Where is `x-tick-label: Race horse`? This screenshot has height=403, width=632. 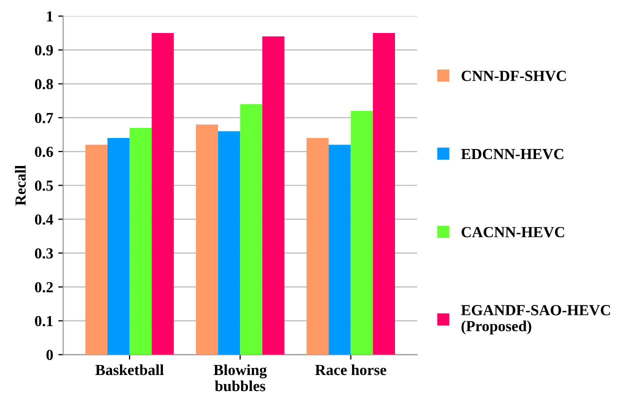 x-tick-label: Race horse is located at coordinates (350, 370).